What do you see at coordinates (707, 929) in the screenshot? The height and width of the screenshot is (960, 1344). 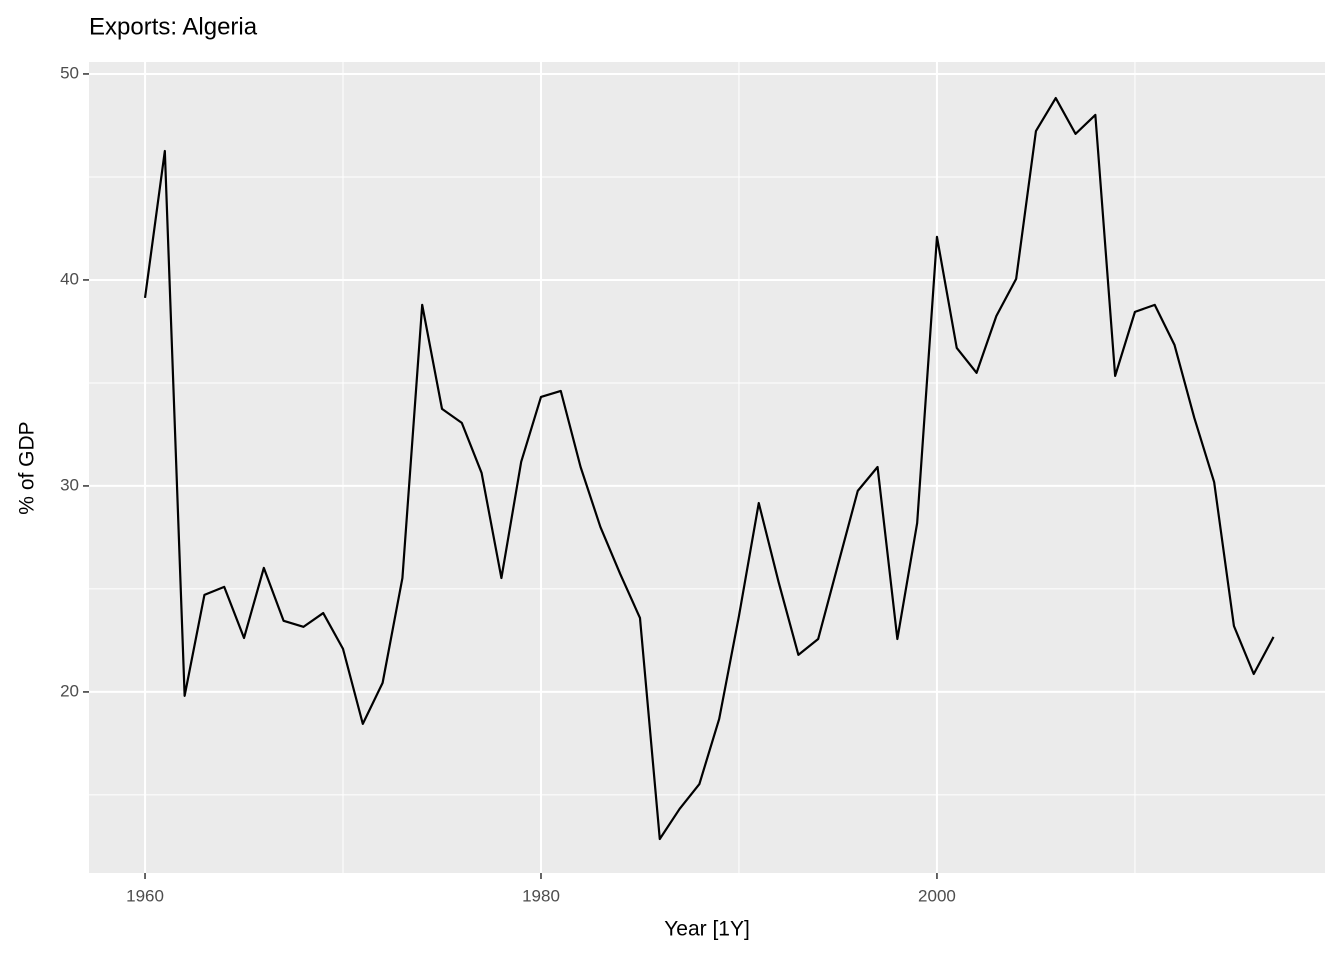 I see `x-axis-title: Year [1Y]` at bounding box center [707, 929].